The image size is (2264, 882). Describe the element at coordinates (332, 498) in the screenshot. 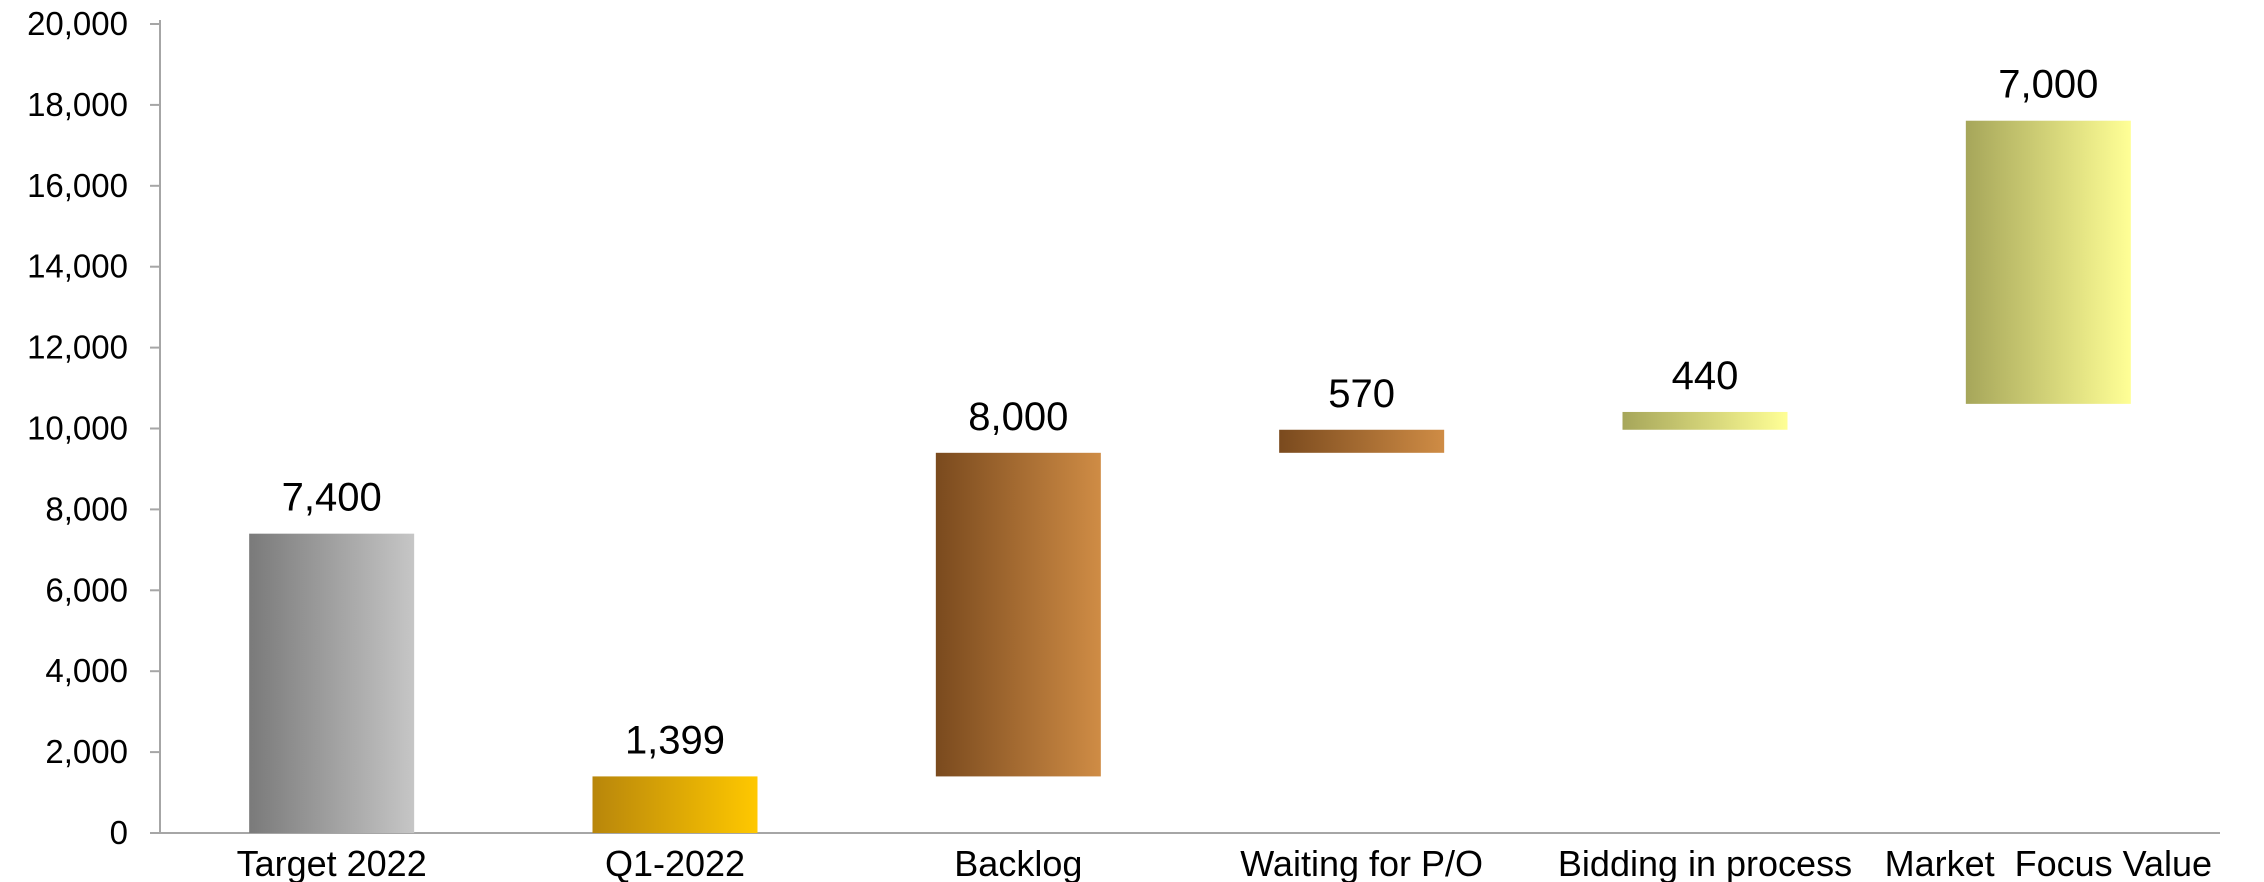

I see `data-label: 7,400` at that location.